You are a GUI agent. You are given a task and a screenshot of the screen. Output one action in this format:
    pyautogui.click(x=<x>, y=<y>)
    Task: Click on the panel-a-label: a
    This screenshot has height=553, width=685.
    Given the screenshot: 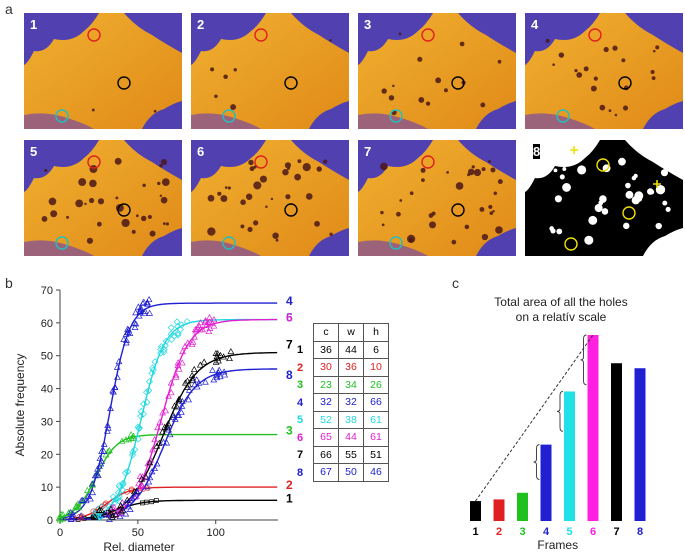 What is the action you would take?
    pyautogui.click(x=9, y=9)
    